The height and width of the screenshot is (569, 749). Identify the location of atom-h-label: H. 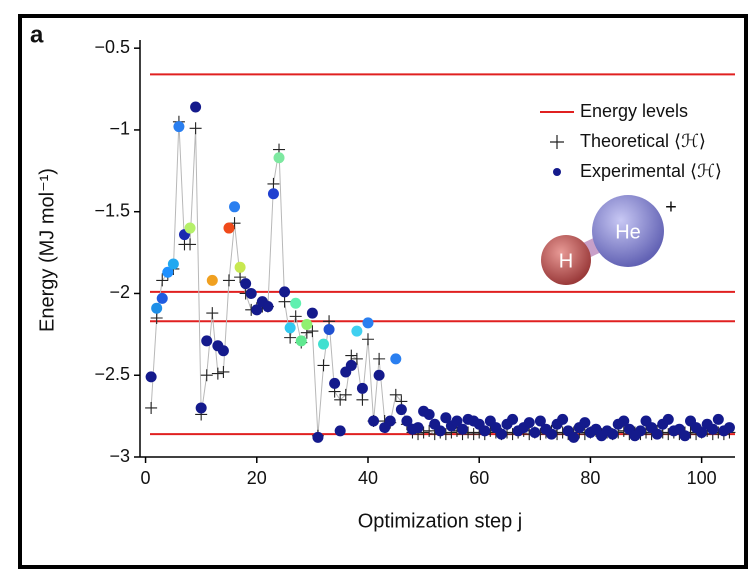
(566, 261).